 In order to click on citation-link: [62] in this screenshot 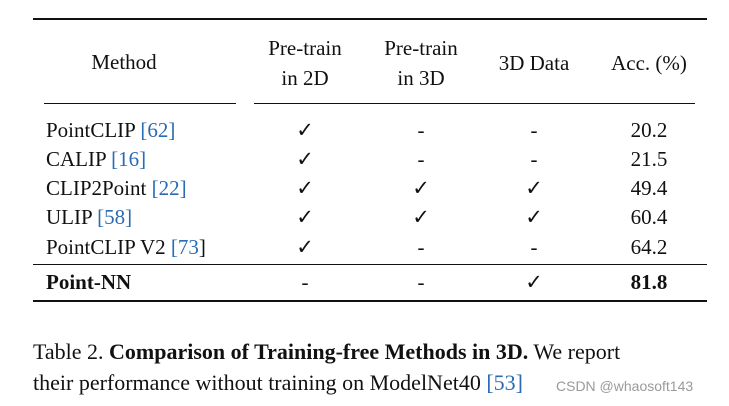, I will do `click(158, 130)`.